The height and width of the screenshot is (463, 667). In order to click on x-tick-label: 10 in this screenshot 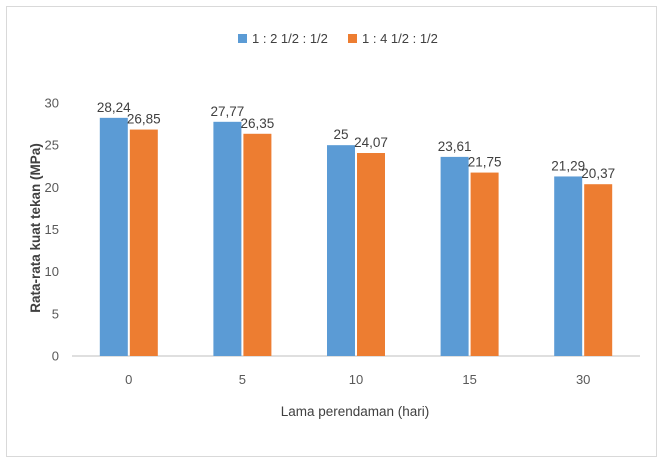, I will do `click(356, 379)`.